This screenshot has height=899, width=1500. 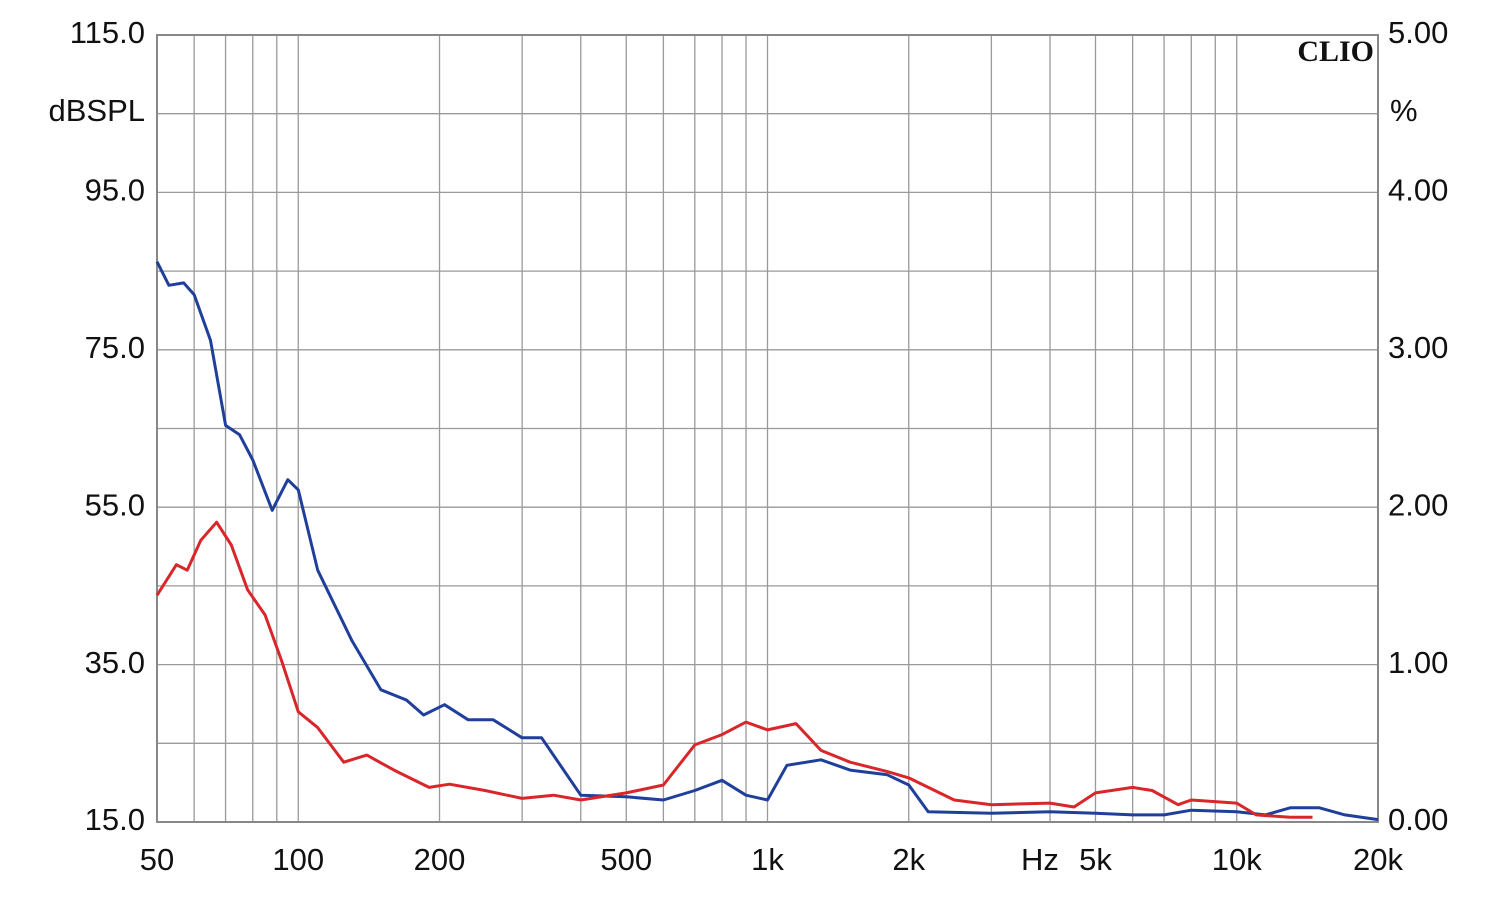 What do you see at coordinates (1095, 859) in the screenshot?
I see `x-tick-label: 5k` at bounding box center [1095, 859].